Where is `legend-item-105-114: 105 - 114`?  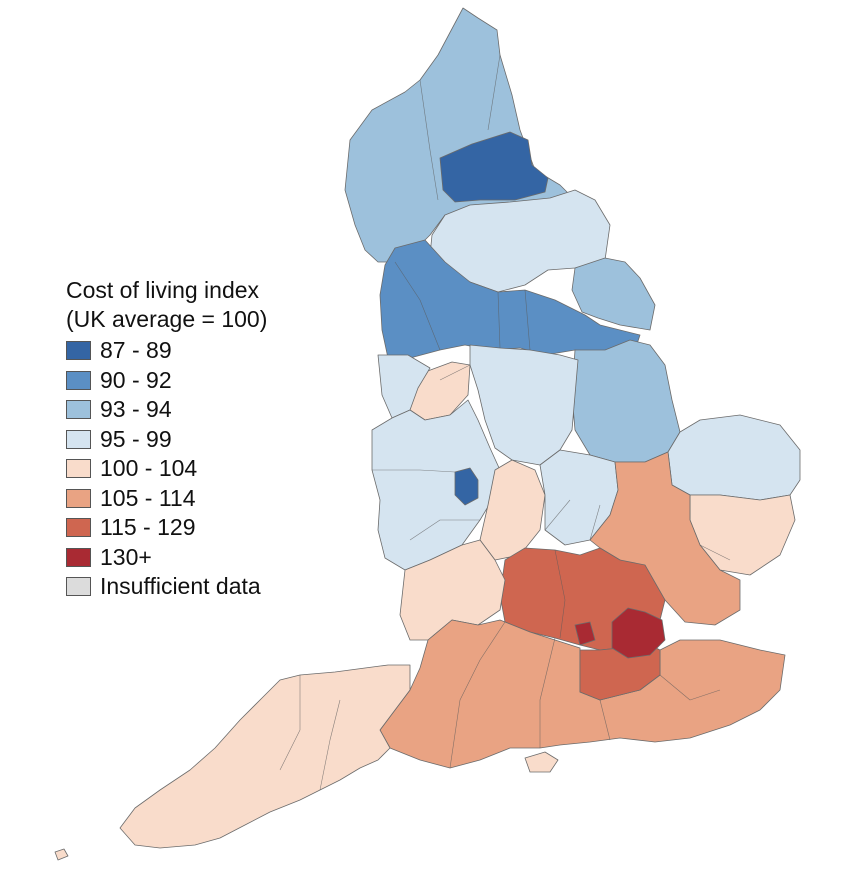
legend-item-105-114: 105 - 114 is located at coordinates (166, 499).